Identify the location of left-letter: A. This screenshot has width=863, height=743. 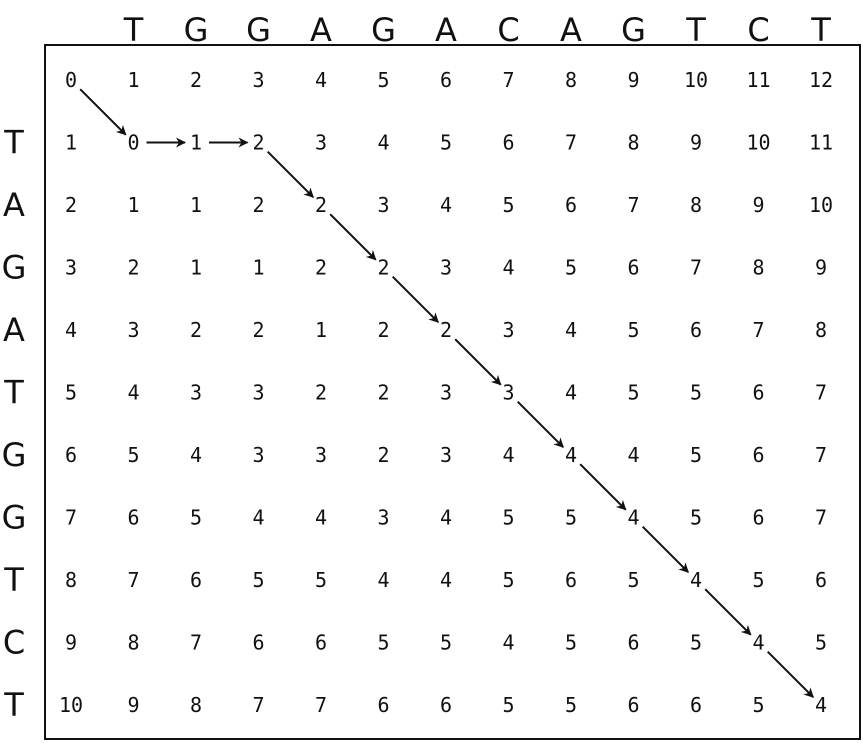
(14, 330).